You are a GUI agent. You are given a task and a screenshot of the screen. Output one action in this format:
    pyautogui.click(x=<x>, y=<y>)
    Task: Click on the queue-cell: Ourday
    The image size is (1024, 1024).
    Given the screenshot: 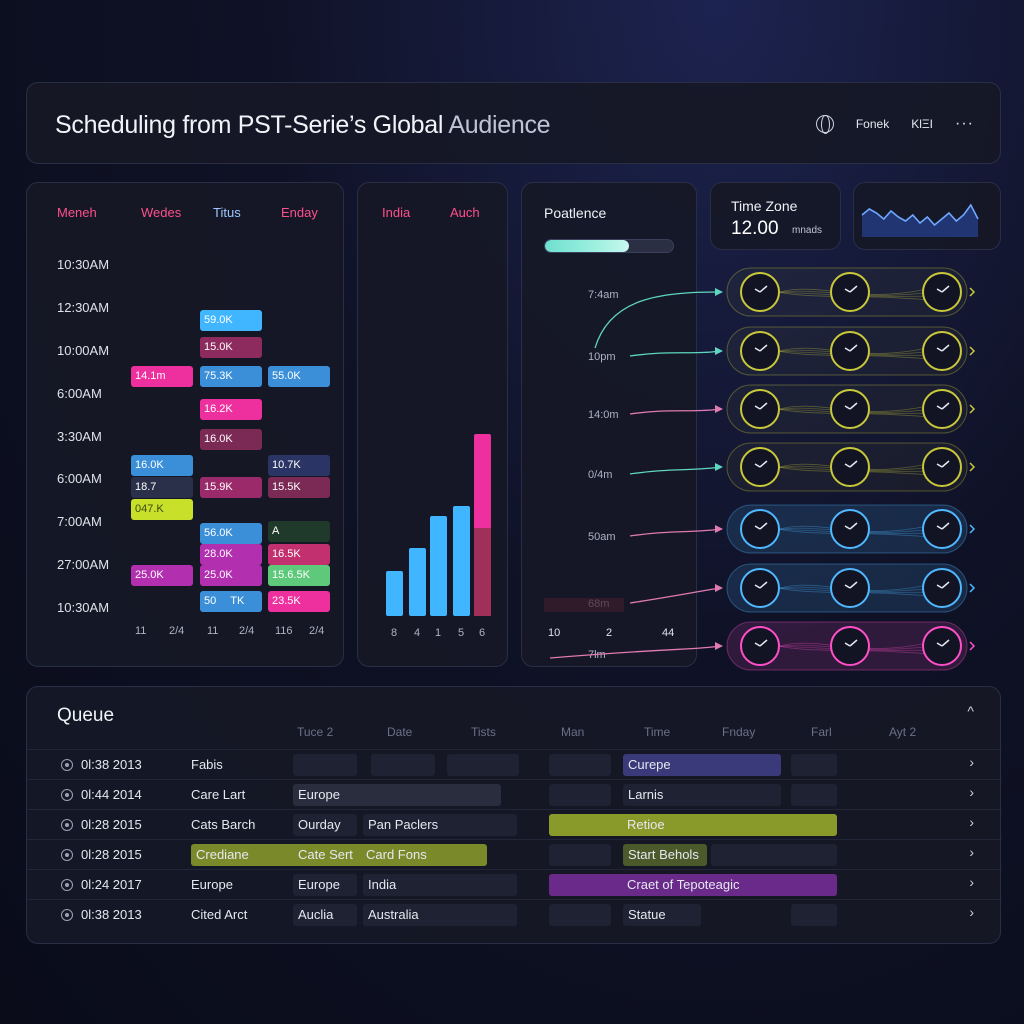 What is the action you would take?
    pyautogui.click(x=325, y=825)
    